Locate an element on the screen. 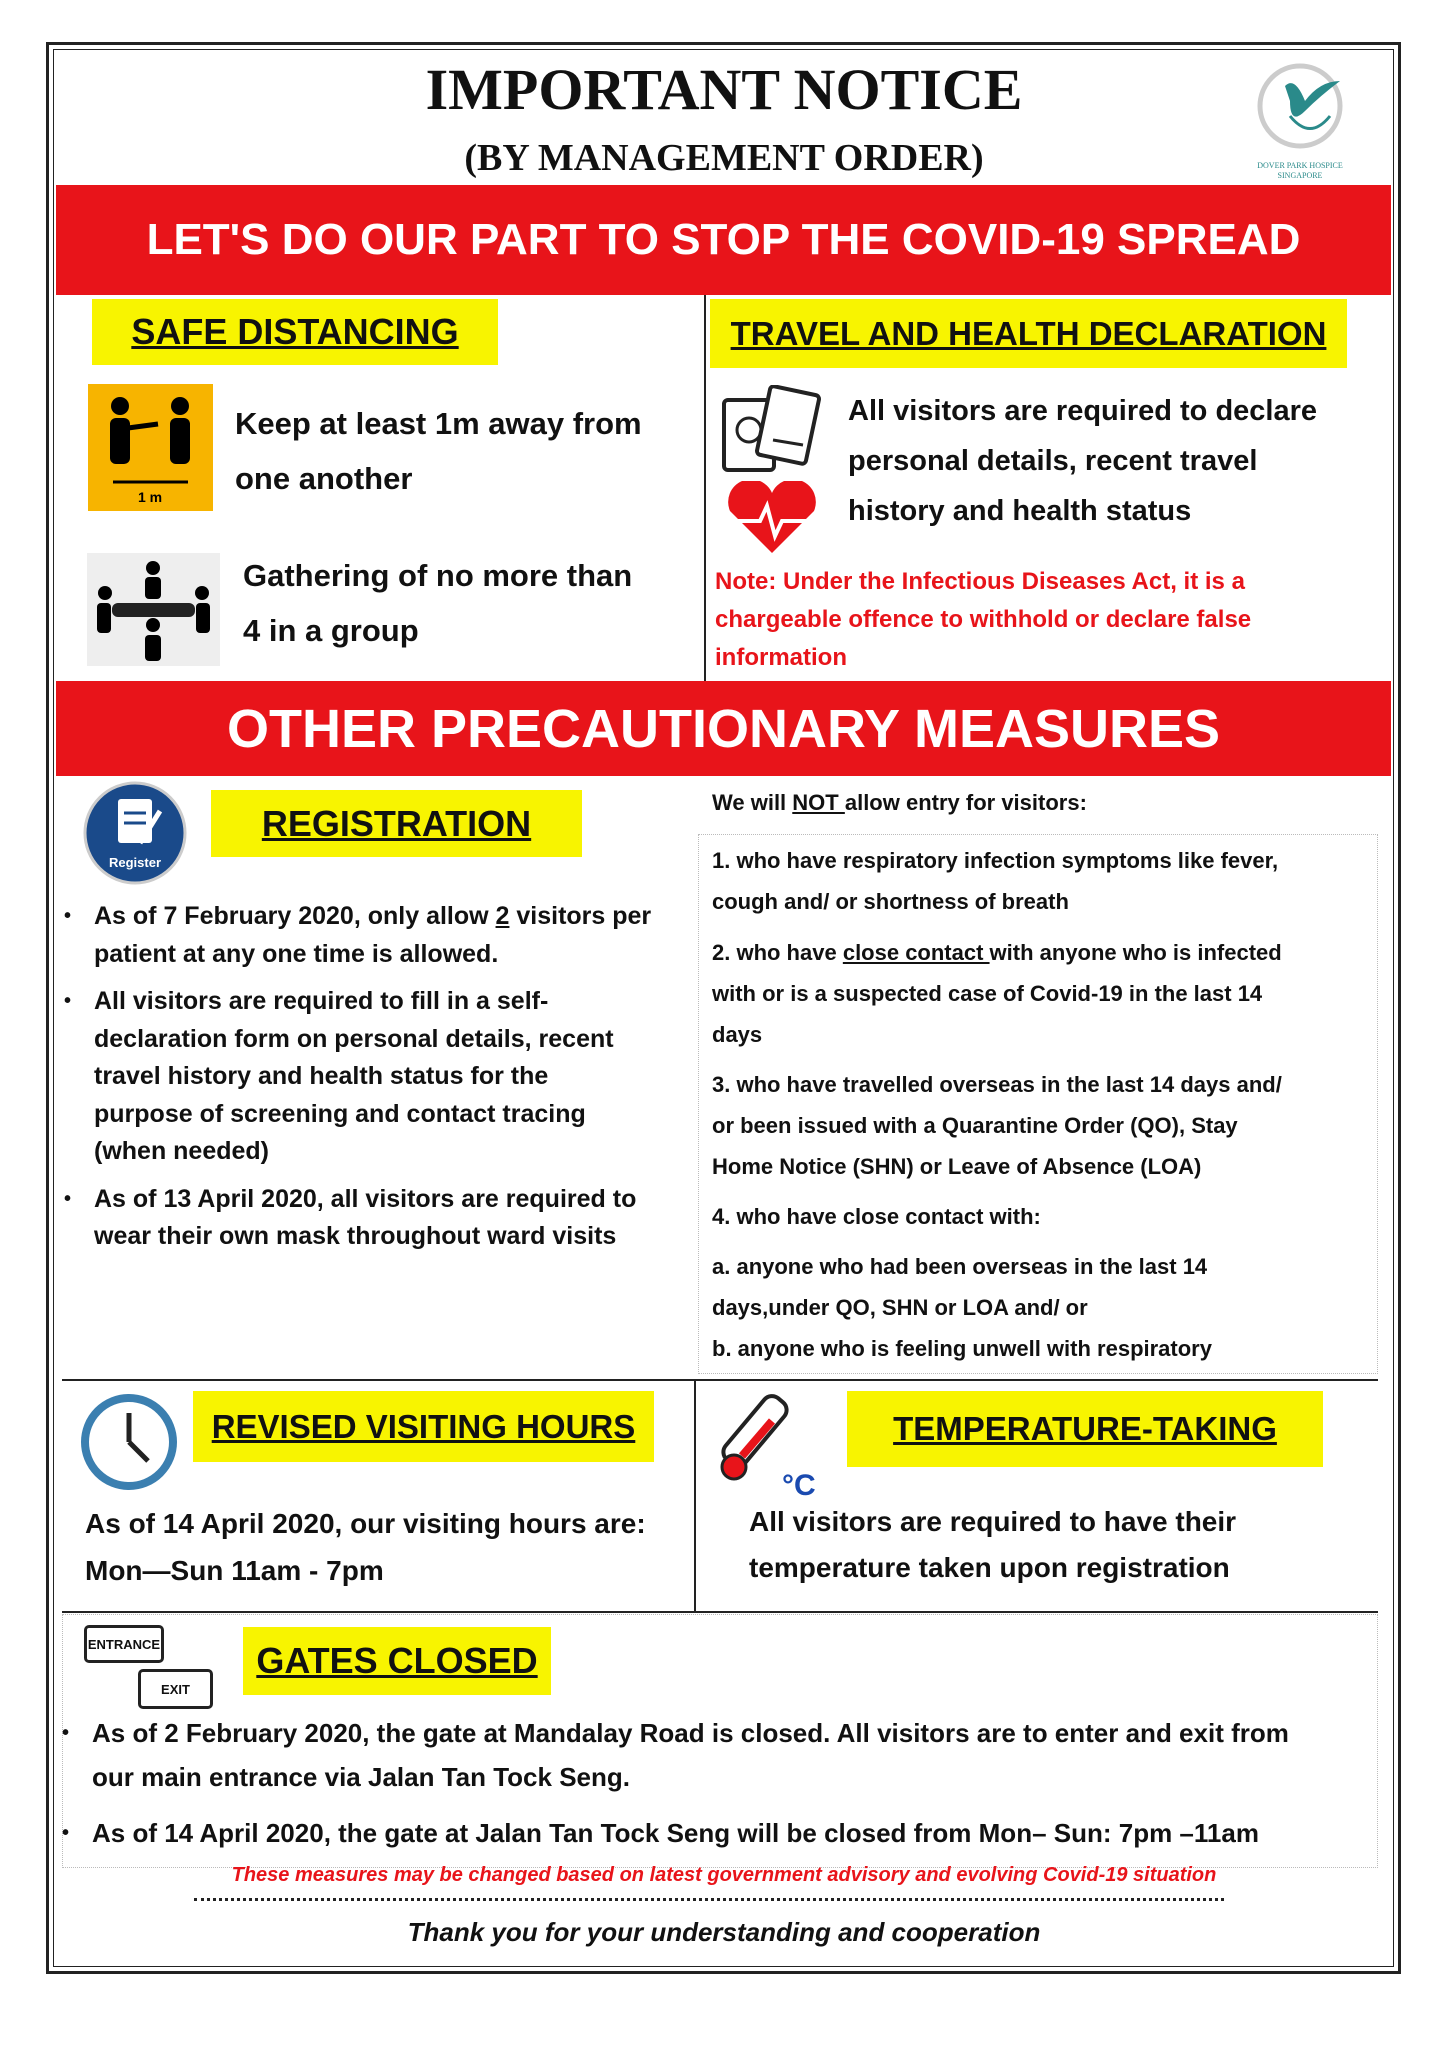 Image resolution: width=1448 pixels, height=2048 pixels. banner-precautionary: OTHER PRECAUTIONARY MEASURES is located at coordinates (723, 728).